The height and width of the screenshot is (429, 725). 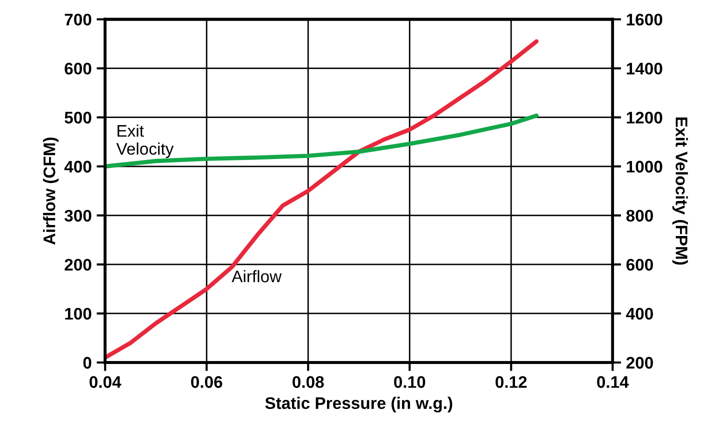 What do you see at coordinates (145, 141) in the screenshot?
I see `series-label: Exit Velocity` at bounding box center [145, 141].